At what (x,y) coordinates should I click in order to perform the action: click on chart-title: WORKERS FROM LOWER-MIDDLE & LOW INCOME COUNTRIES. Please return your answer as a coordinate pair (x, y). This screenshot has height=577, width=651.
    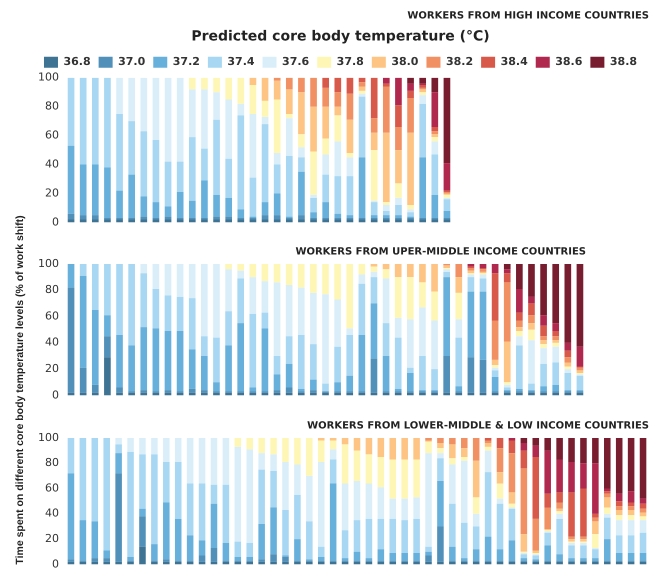
    Looking at the image, I should click on (478, 426).